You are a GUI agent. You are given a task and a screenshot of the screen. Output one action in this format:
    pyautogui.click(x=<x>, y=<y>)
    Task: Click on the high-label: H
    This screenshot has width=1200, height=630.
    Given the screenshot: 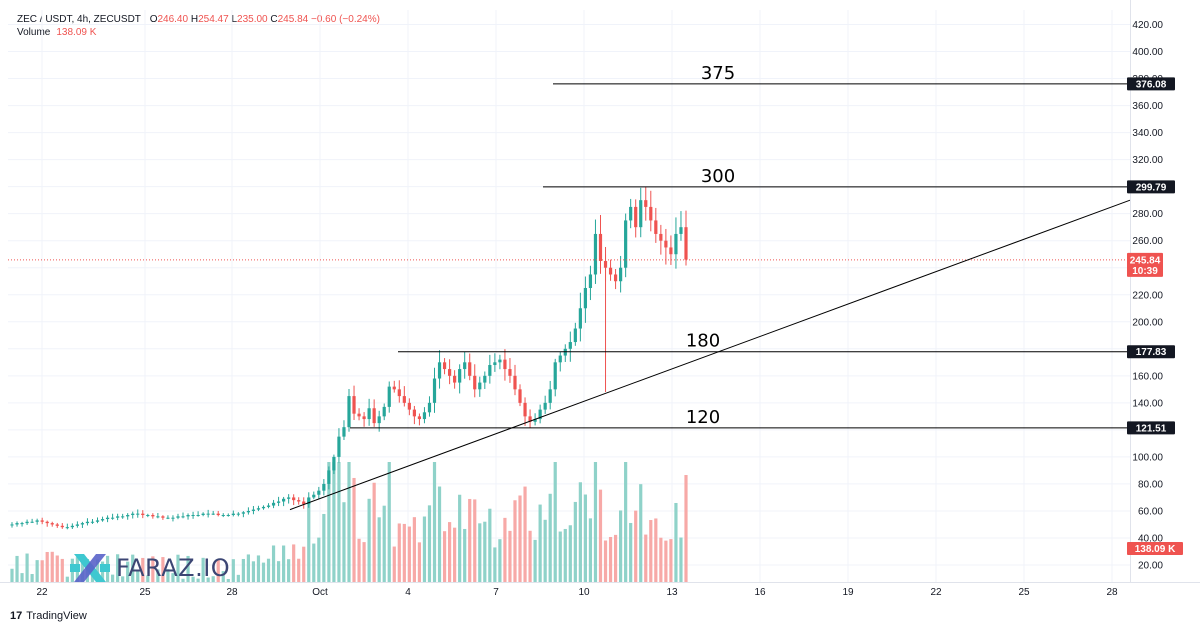 What is the action you would take?
    pyautogui.click(x=194, y=19)
    